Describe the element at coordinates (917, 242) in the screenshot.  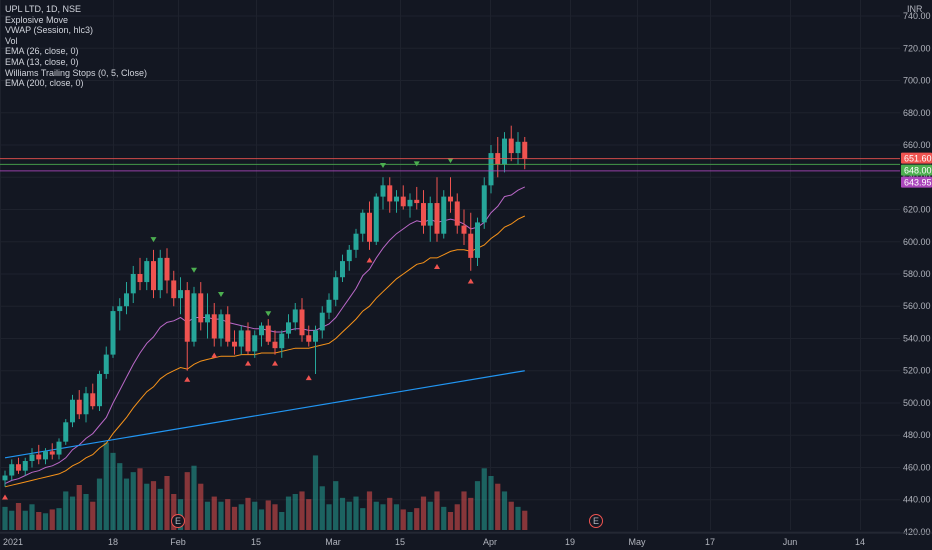
I see `y-tick-label: 600.00` at that location.